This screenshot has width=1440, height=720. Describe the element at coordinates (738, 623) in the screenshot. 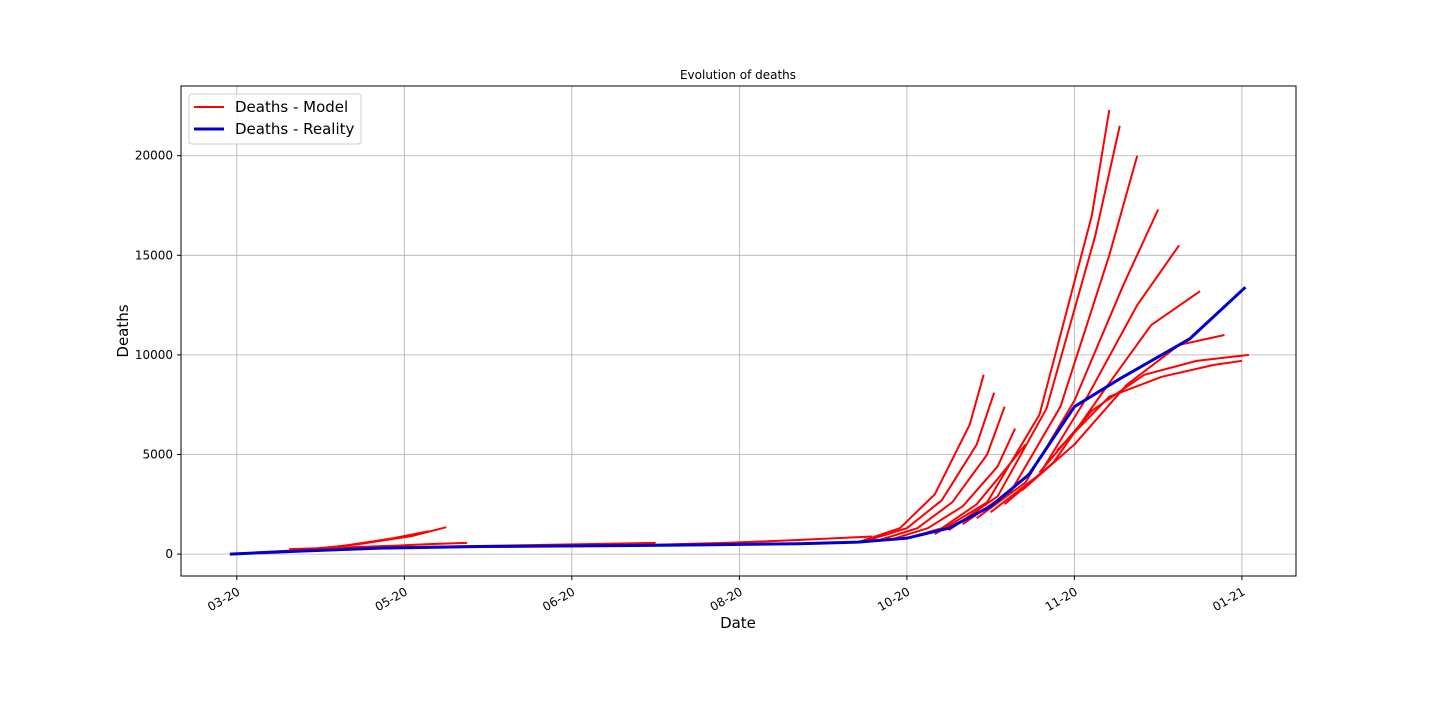

I see `x-axis-label: Date` at that location.